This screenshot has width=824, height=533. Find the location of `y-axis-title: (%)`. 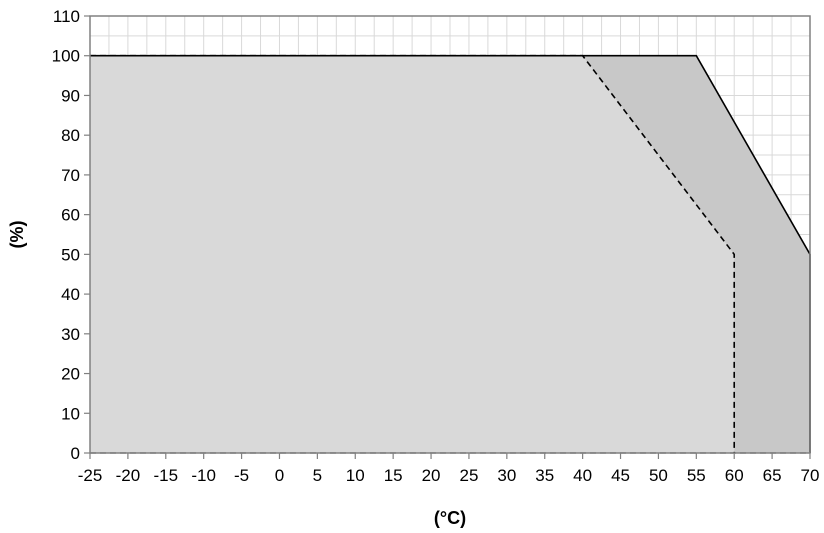

y-axis-title: (%) is located at coordinates (17, 235).